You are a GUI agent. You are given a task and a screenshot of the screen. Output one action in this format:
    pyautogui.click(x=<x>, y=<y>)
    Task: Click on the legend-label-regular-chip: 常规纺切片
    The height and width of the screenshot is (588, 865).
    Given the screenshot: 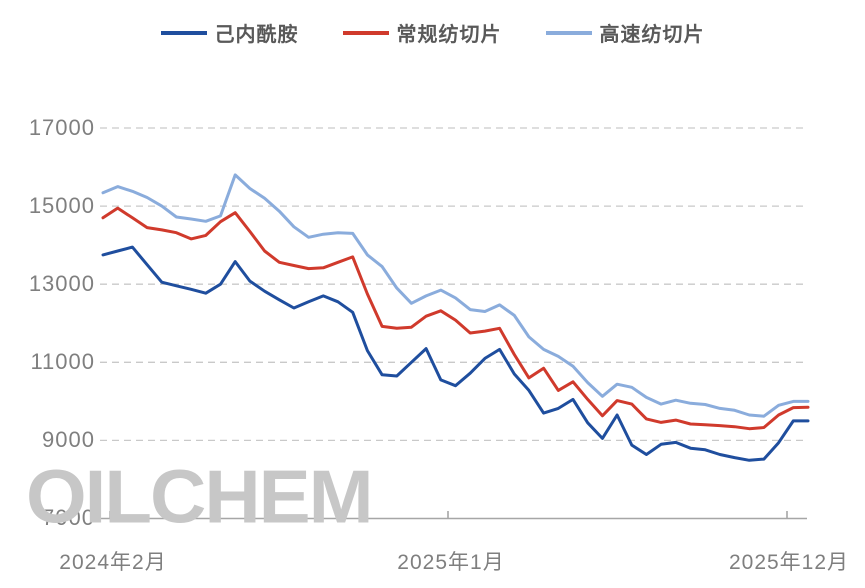 What is the action you would take?
    pyautogui.click(x=449, y=35)
    